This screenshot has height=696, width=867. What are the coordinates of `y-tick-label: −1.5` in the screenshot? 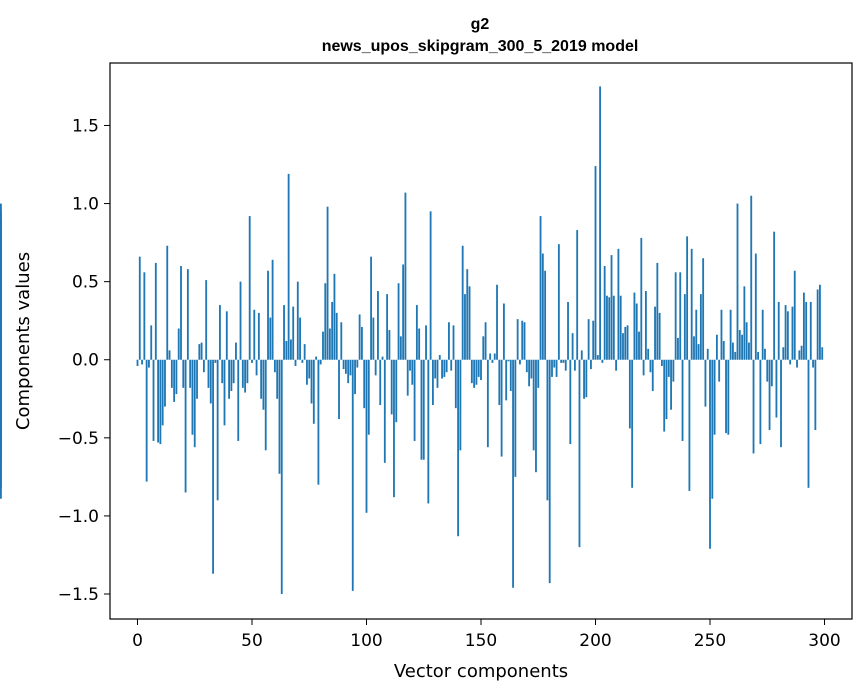 It's located at (78, 595).